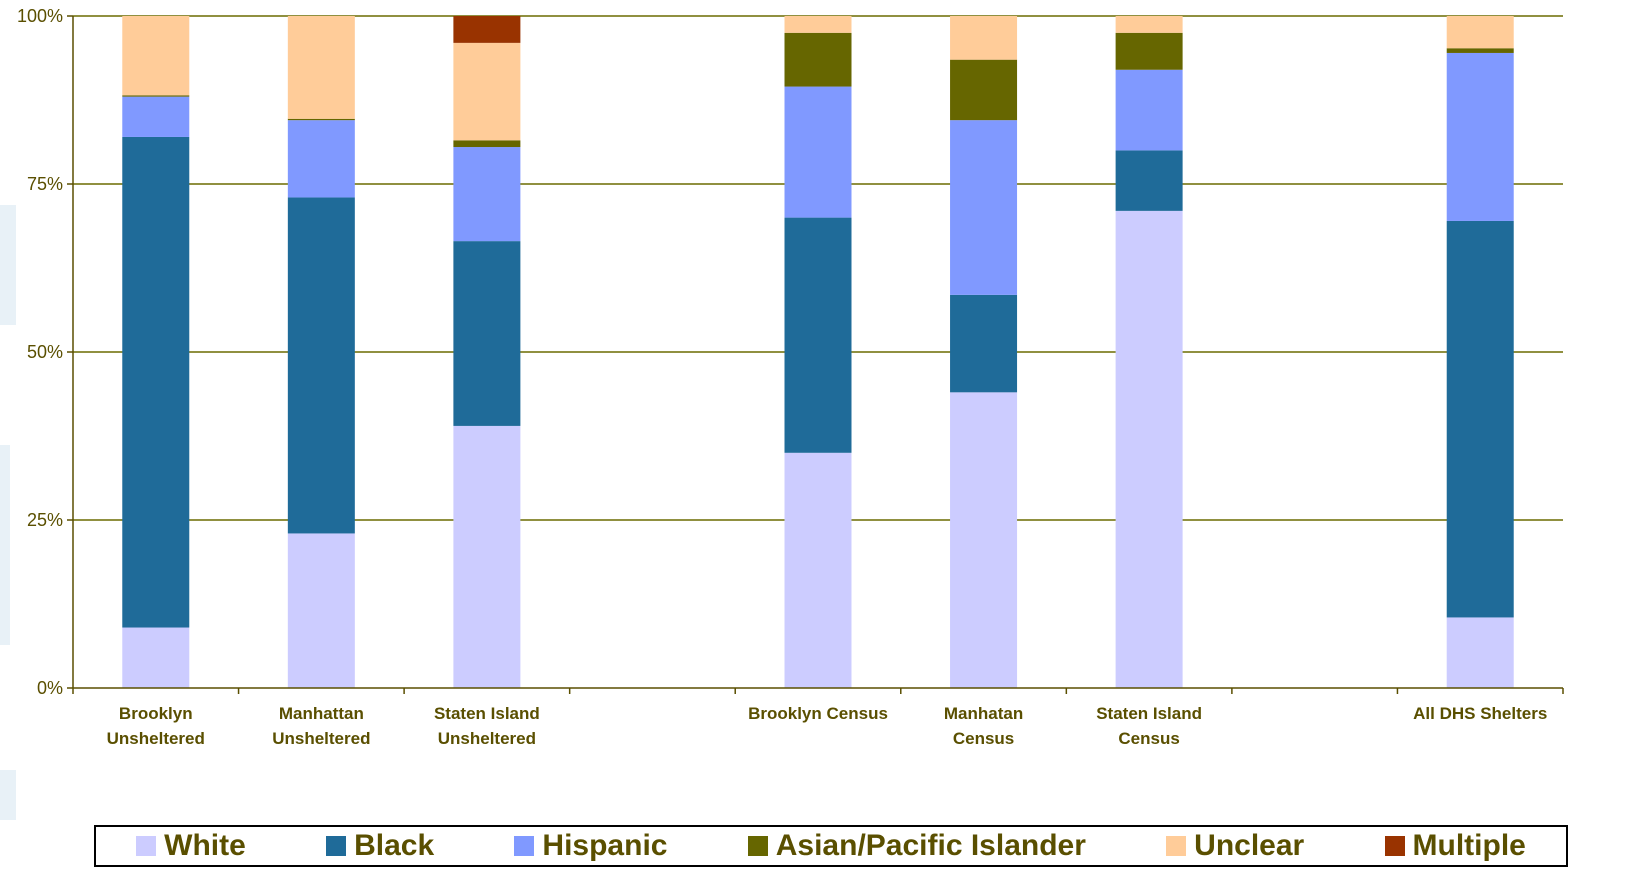  I want to click on legend-label: Unclear, so click(1249, 845).